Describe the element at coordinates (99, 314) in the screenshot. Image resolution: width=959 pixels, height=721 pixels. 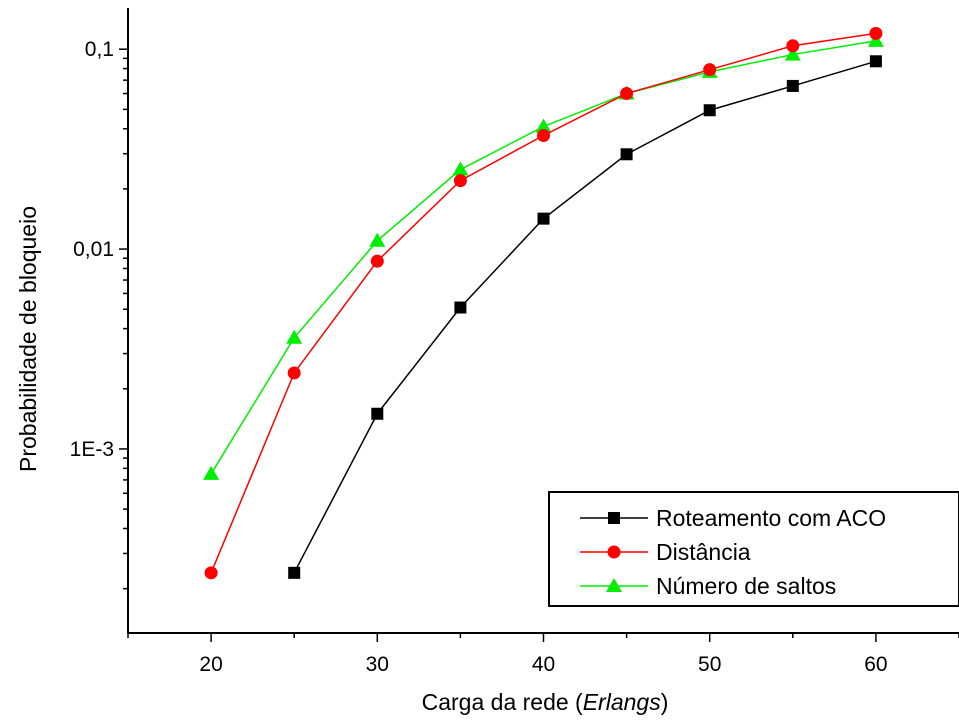
I see `y-axis-ticks: 1E-3 0,01 0,1` at that location.